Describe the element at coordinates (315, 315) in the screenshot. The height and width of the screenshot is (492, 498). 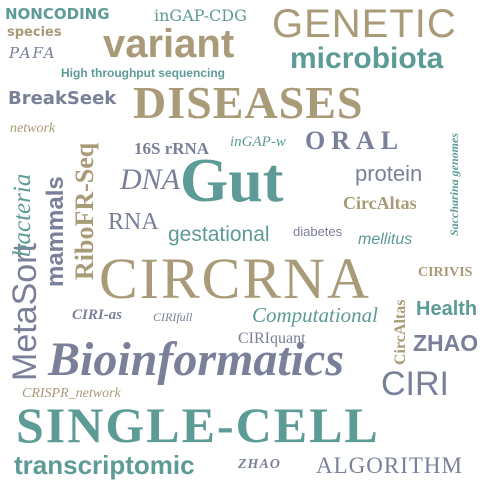
I see `word-computational: Computational` at that location.